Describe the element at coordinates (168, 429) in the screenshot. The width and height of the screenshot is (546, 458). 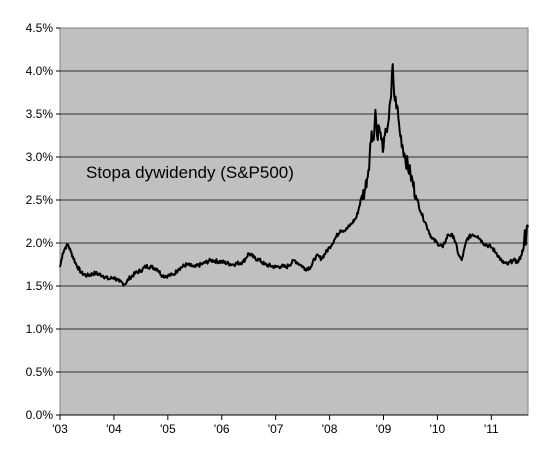
I see `x-tick-label: '05` at that location.